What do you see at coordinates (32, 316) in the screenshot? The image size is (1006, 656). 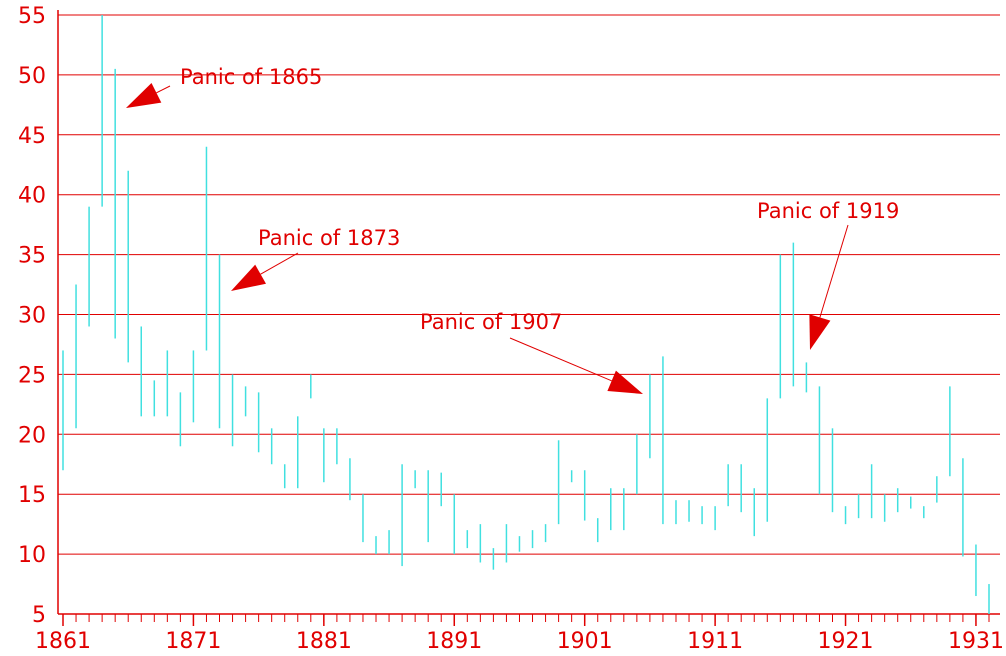 I see `y-tick-label: 30` at bounding box center [32, 316].